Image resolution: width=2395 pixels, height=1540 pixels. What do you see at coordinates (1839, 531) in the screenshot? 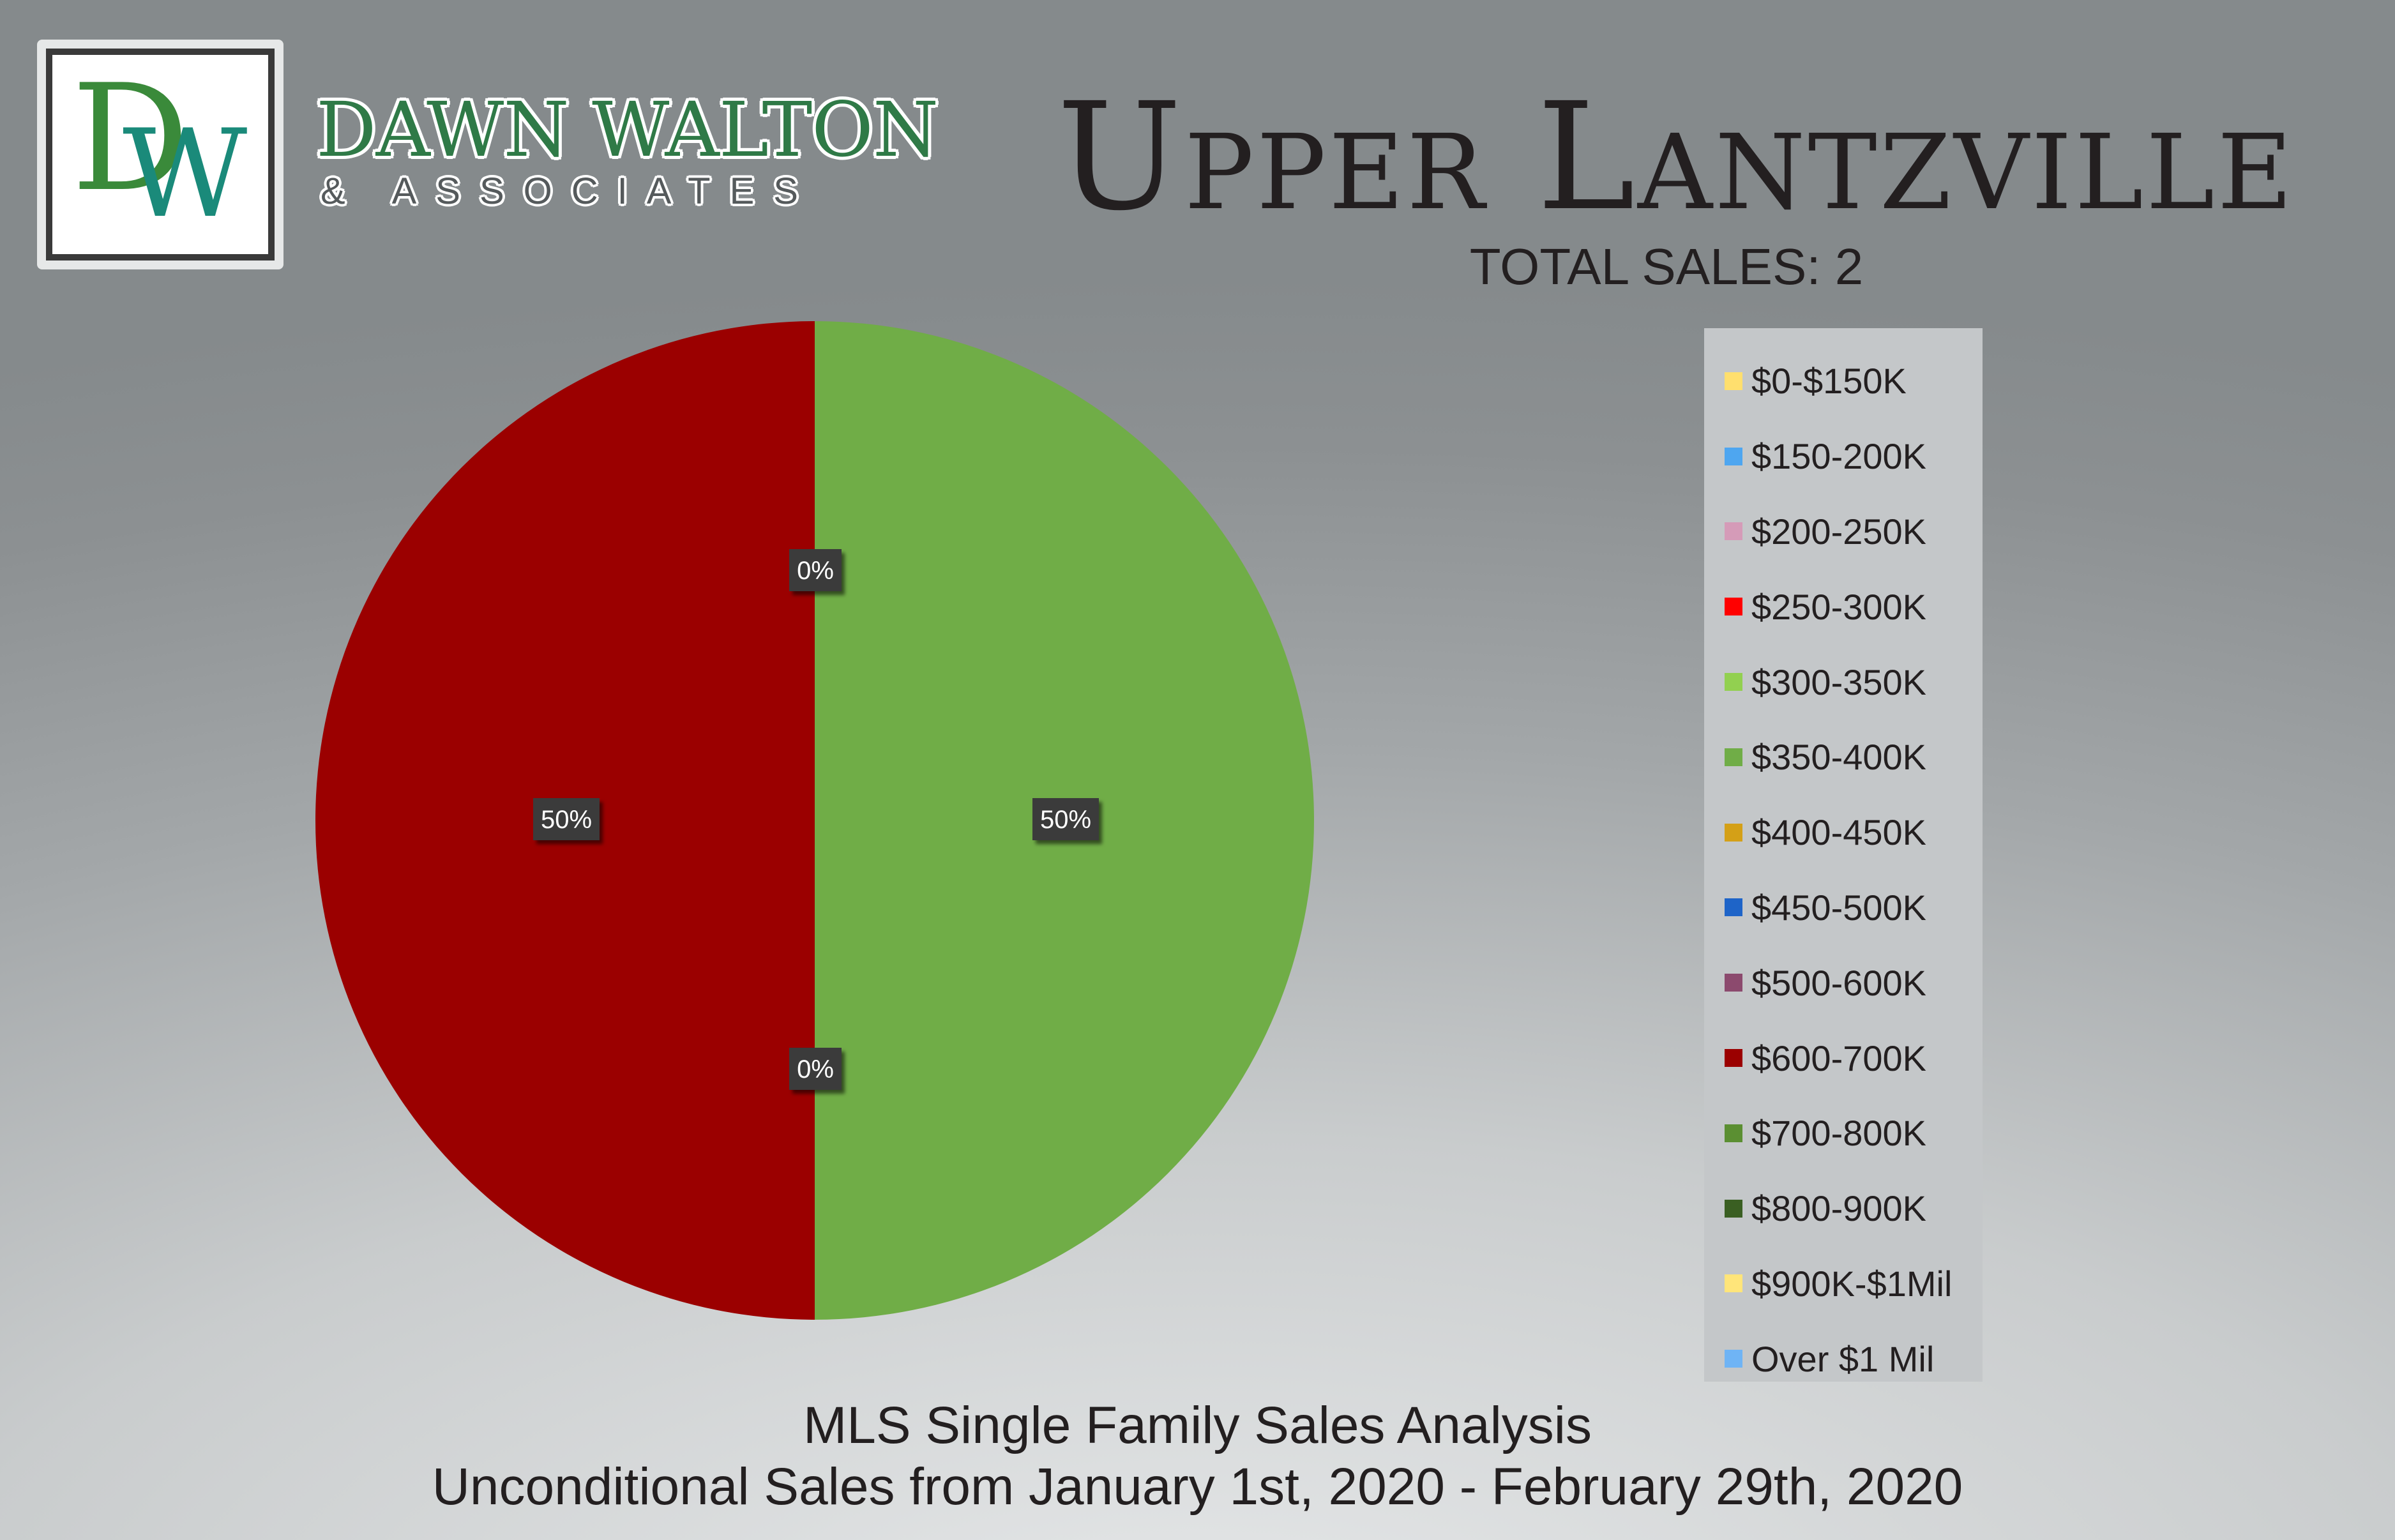
I see `legend-label: $200-250K` at bounding box center [1839, 531].